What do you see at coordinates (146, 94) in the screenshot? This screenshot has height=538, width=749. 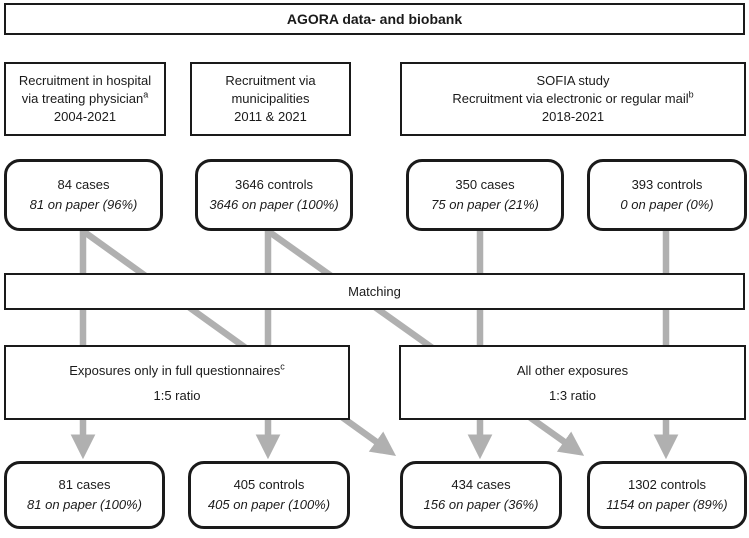 I see `footnote-a-marker: a` at bounding box center [146, 94].